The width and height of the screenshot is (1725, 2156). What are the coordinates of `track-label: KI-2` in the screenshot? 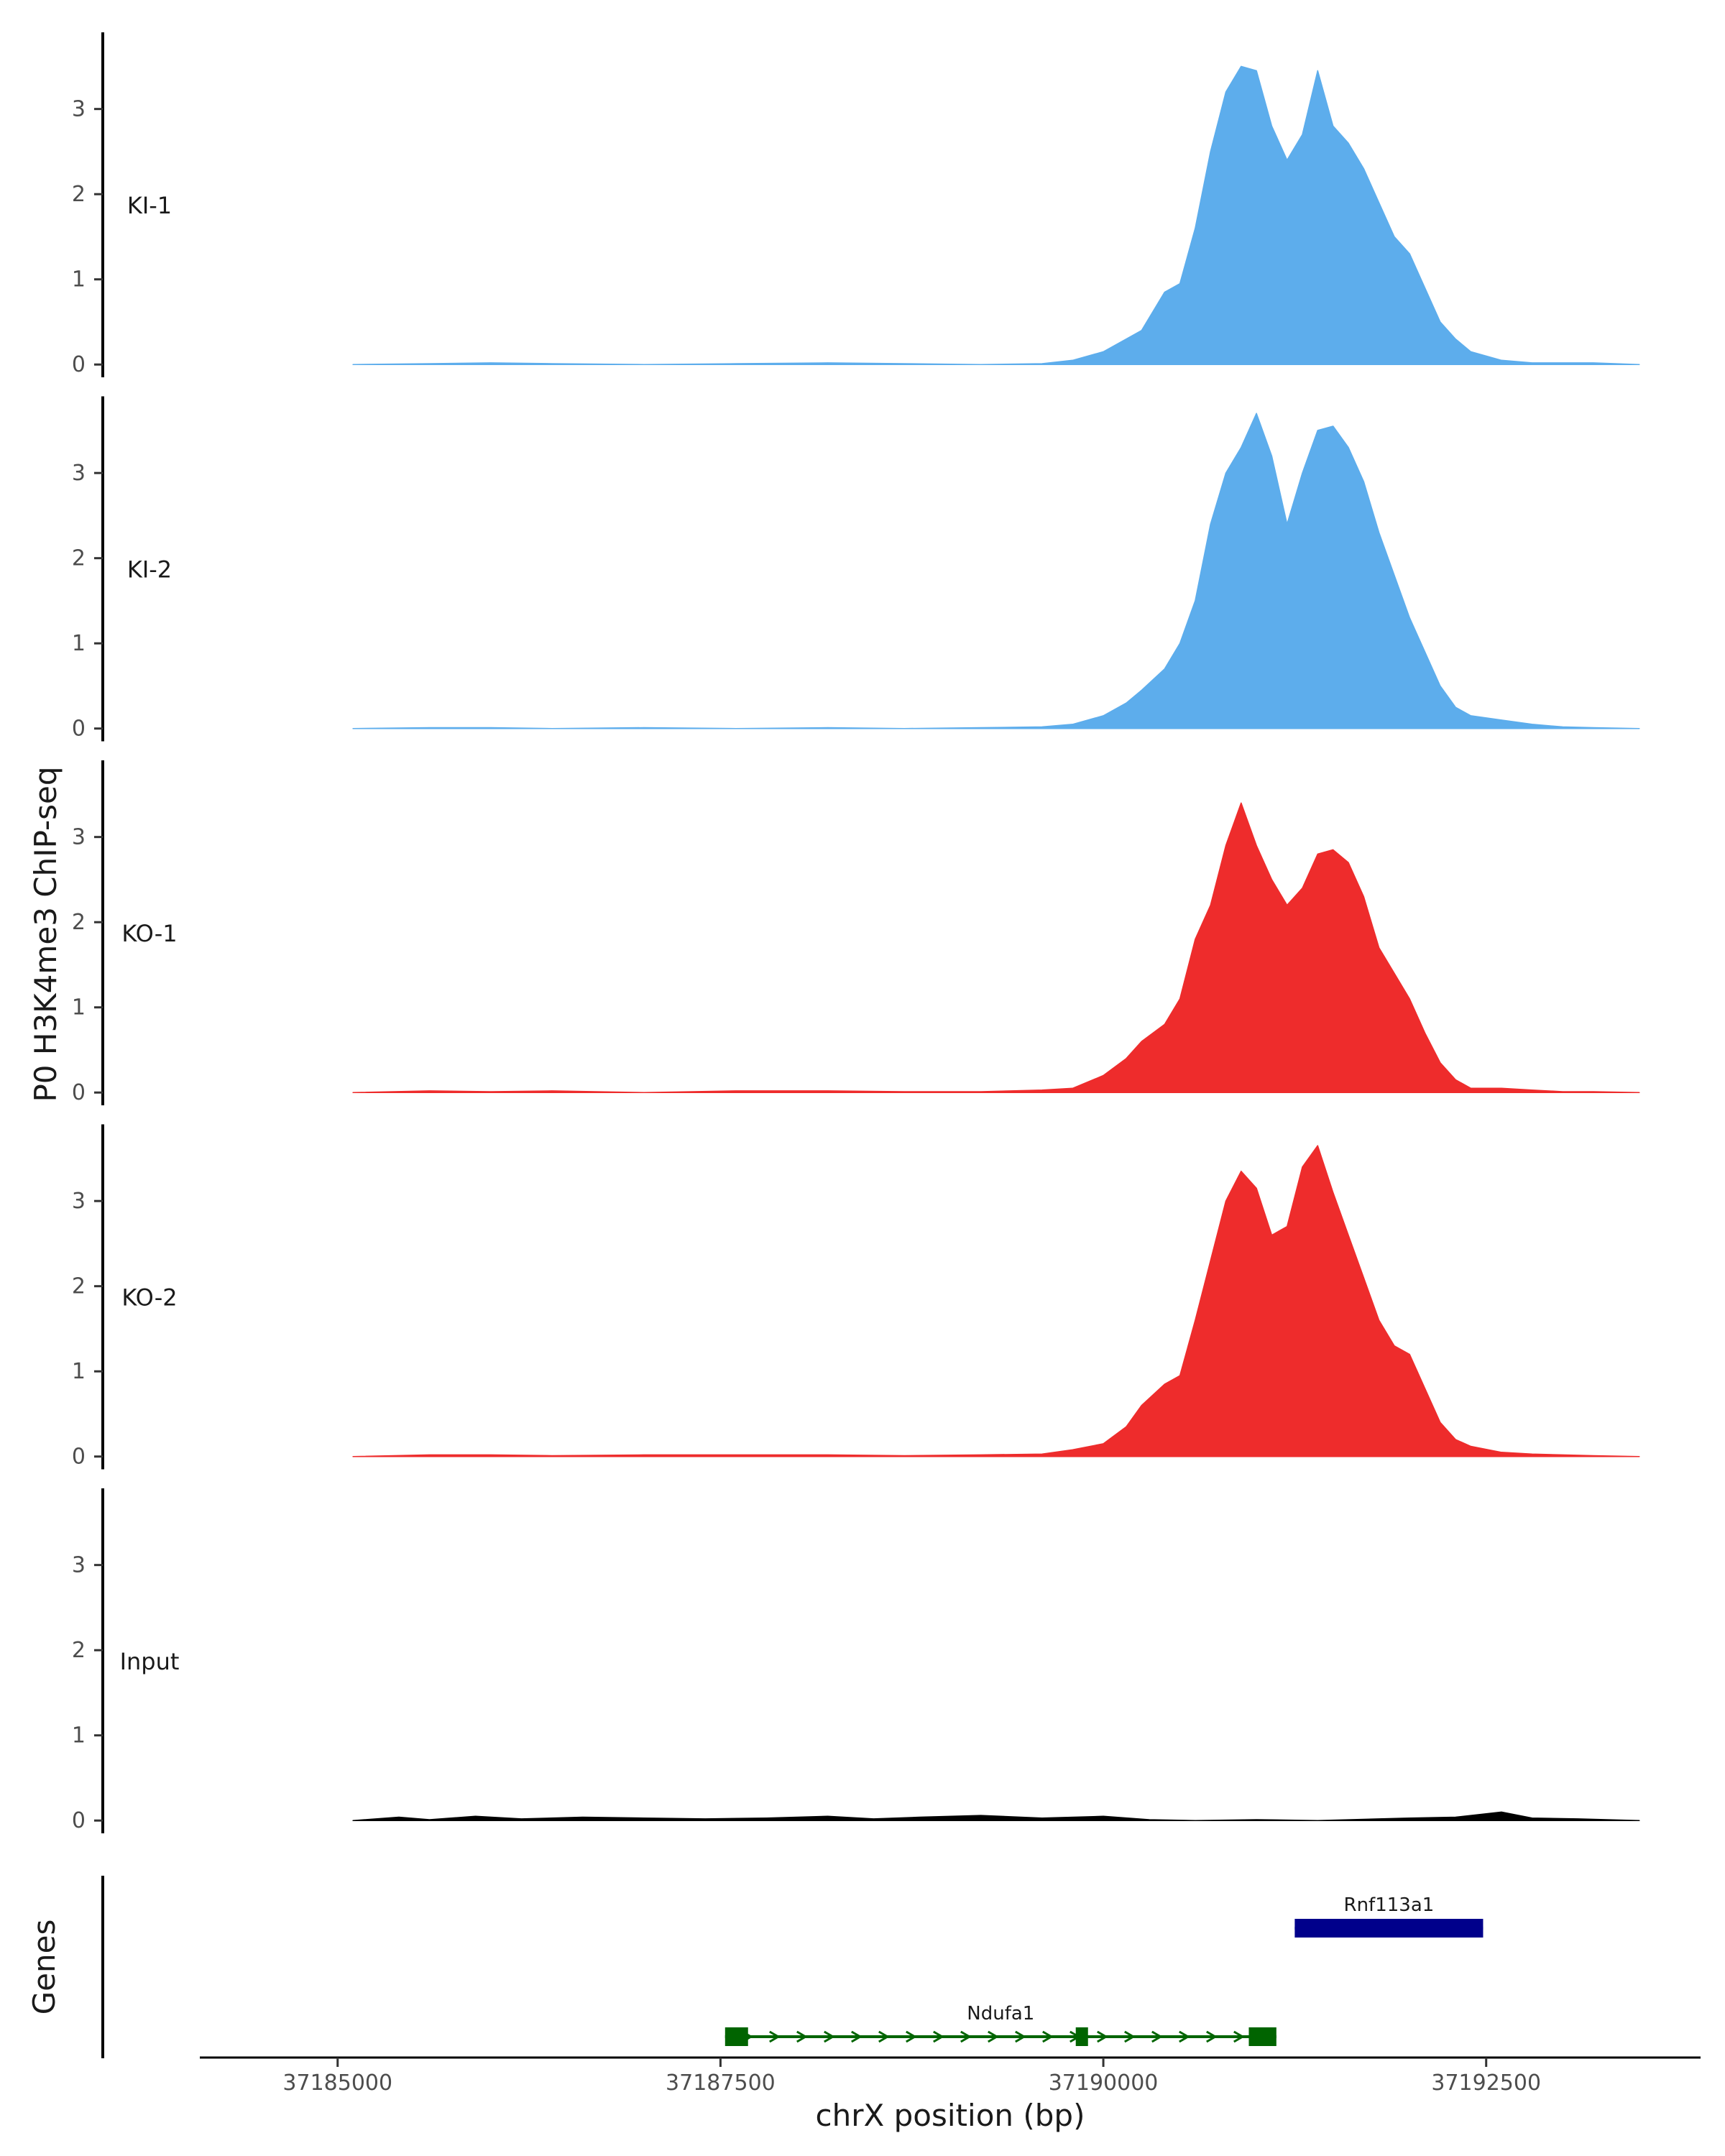 It's located at (149, 570).